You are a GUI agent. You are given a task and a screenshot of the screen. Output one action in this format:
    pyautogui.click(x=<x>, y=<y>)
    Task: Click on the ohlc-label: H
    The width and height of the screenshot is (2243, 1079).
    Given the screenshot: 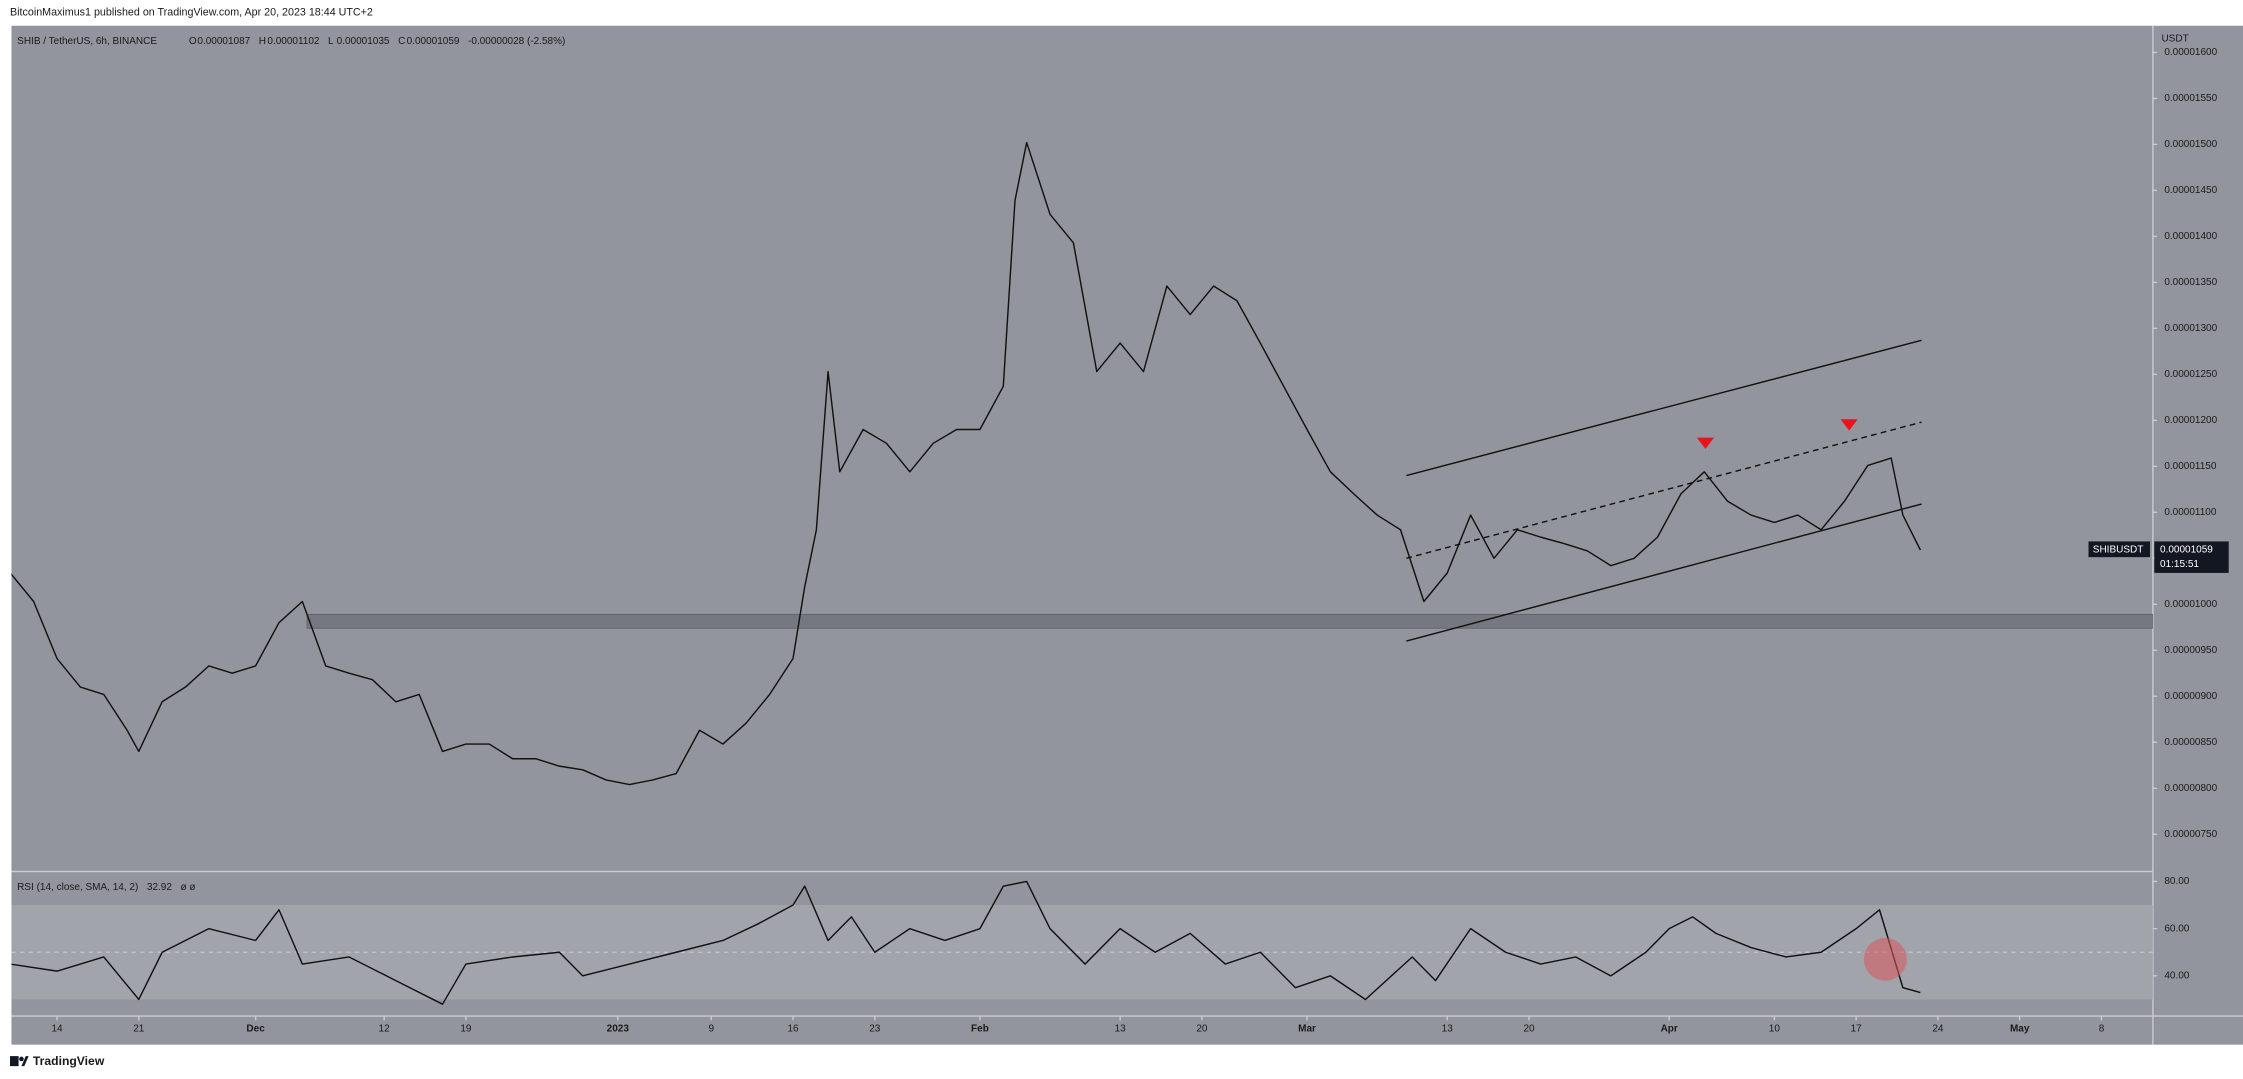 What is the action you would take?
    pyautogui.click(x=262, y=41)
    